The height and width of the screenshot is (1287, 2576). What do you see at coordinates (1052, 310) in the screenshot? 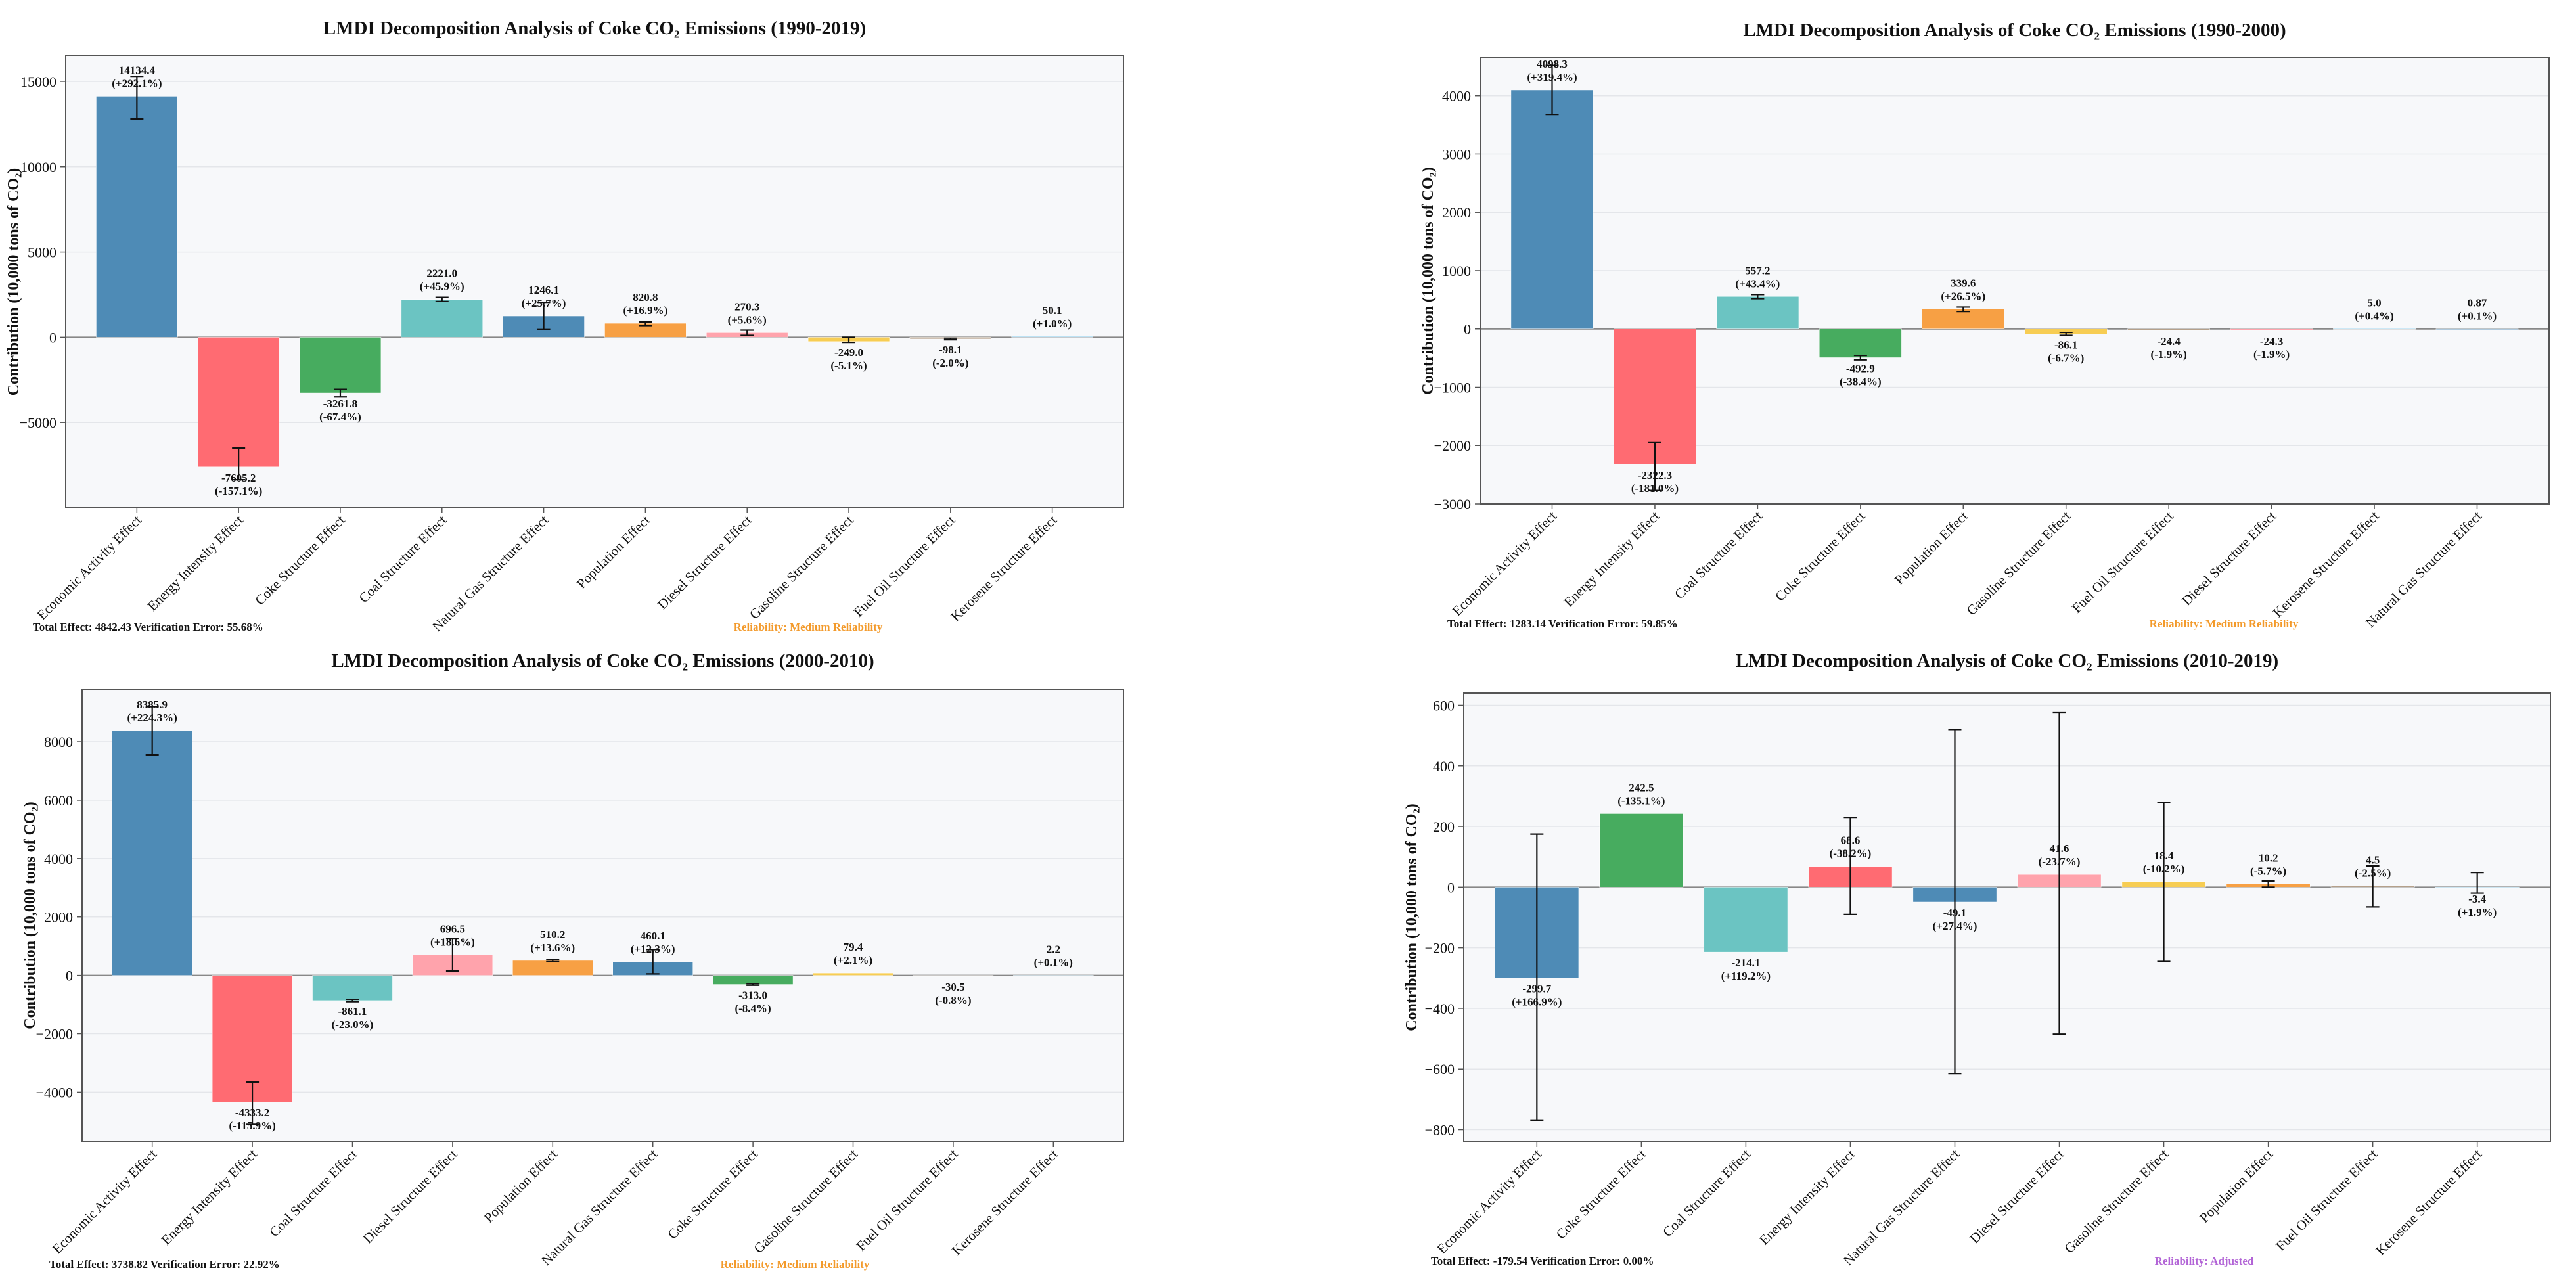
I see `bar-value-label: 50.1` at bounding box center [1052, 310].